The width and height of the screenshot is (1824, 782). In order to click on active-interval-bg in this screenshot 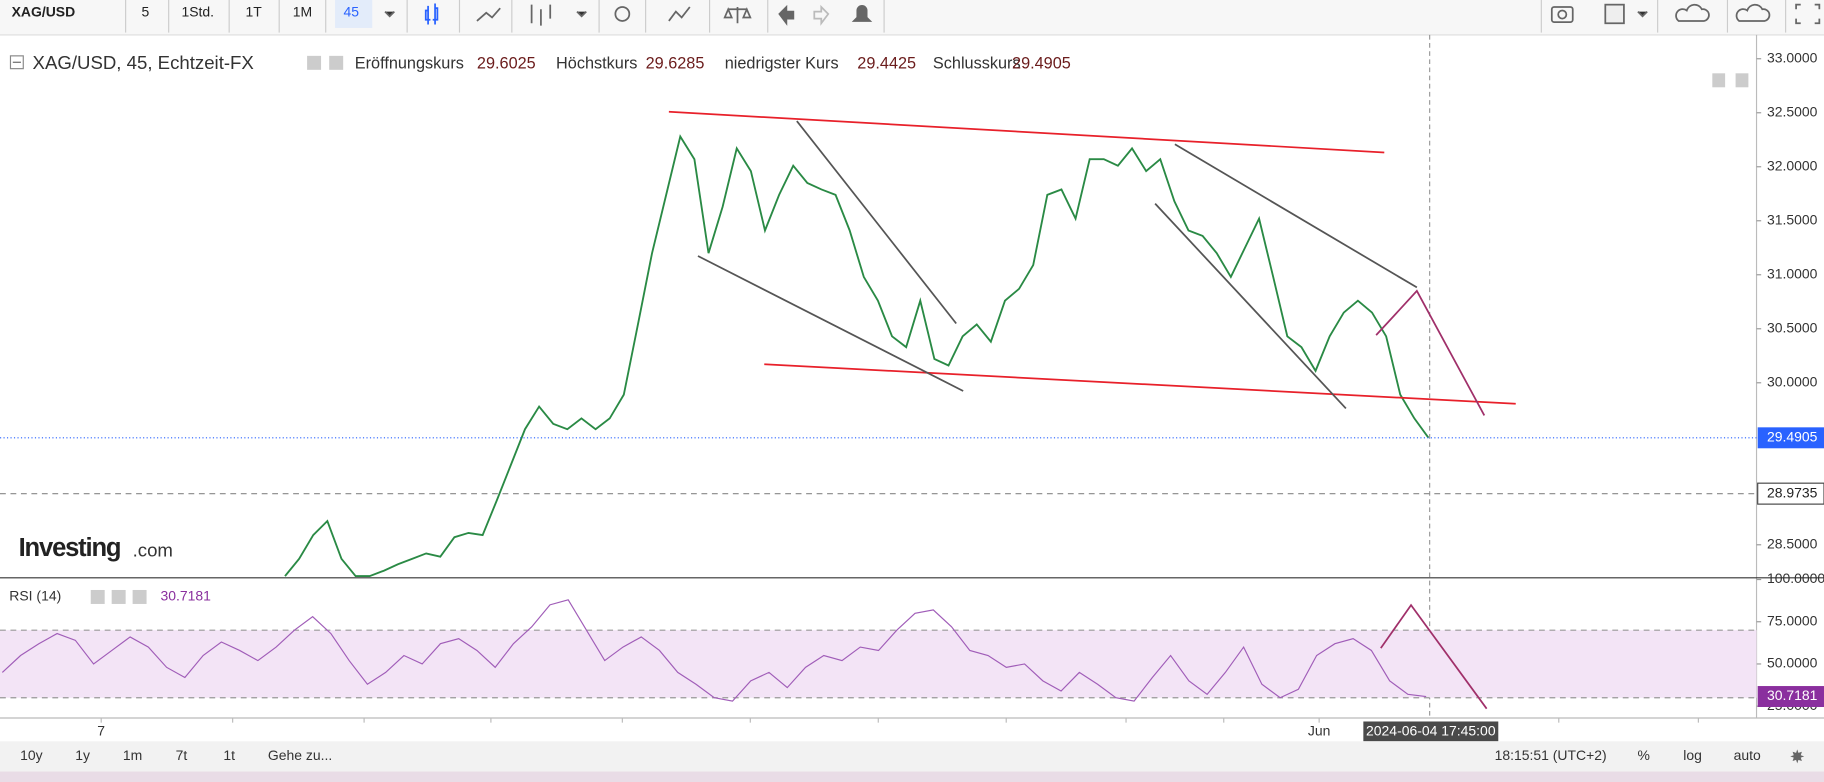, I will do `click(354, 14)`.